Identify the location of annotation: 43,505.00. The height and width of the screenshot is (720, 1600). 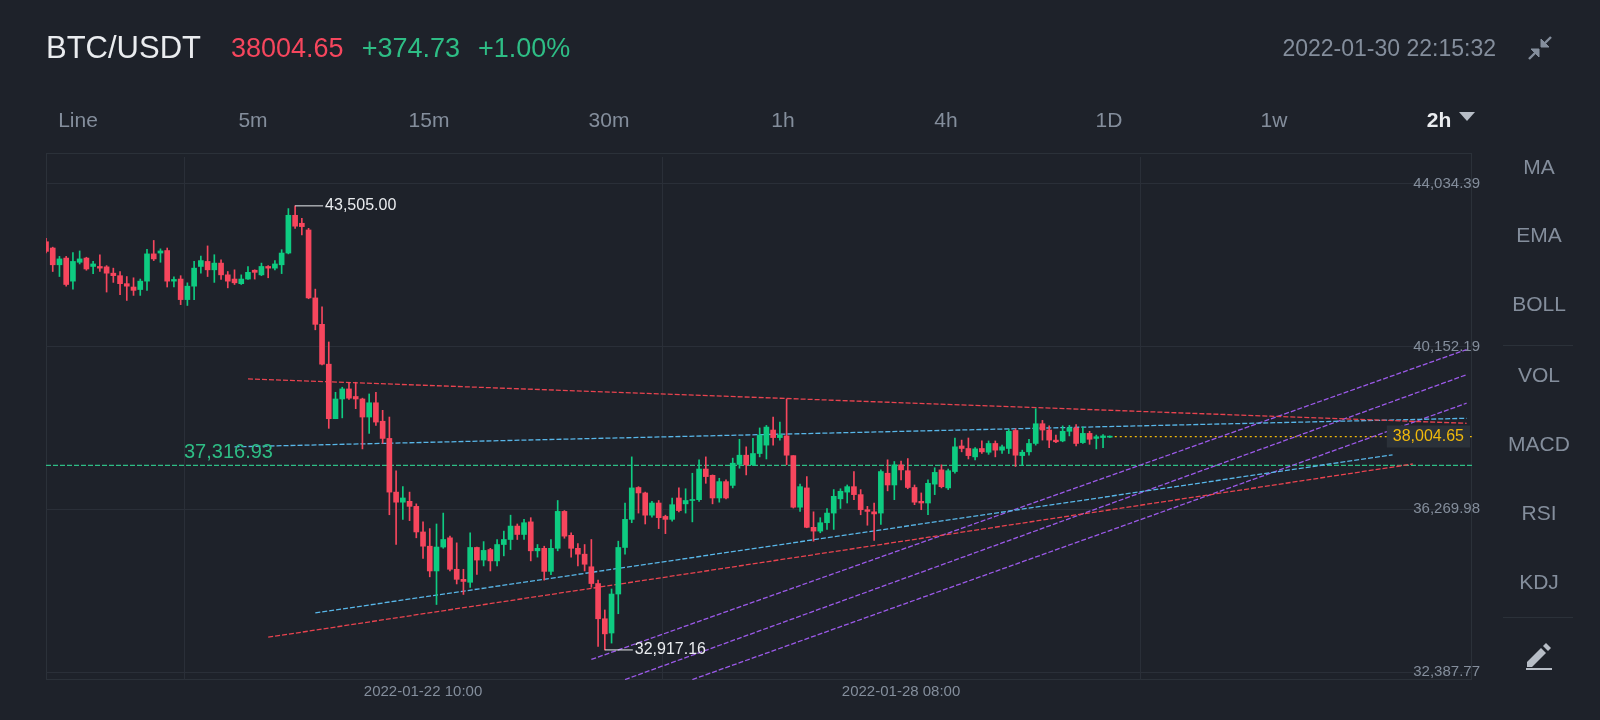
(361, 205).